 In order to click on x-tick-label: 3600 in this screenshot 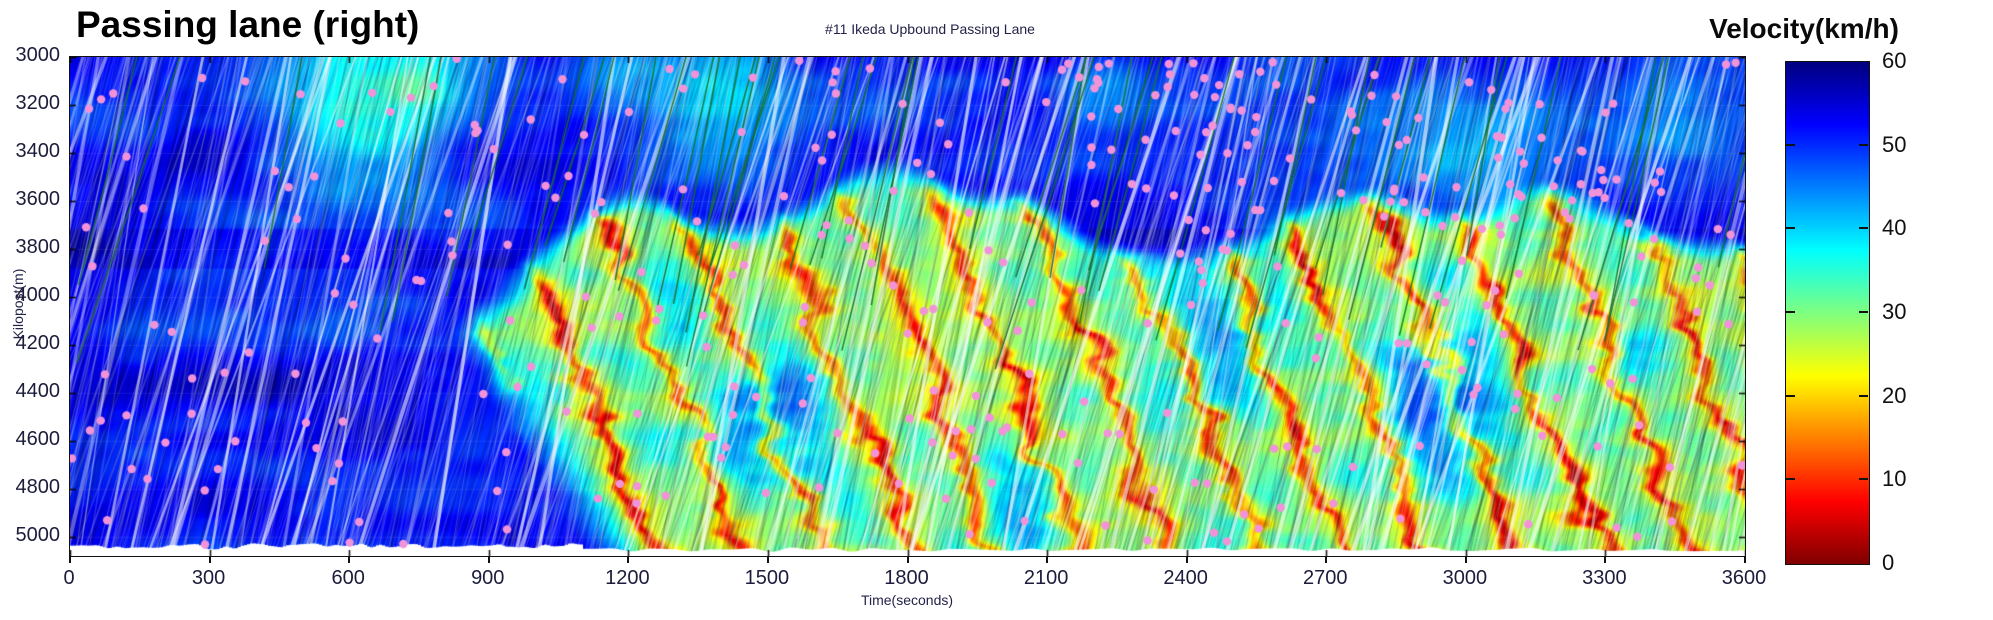, I will do `click(1744, 578)`.